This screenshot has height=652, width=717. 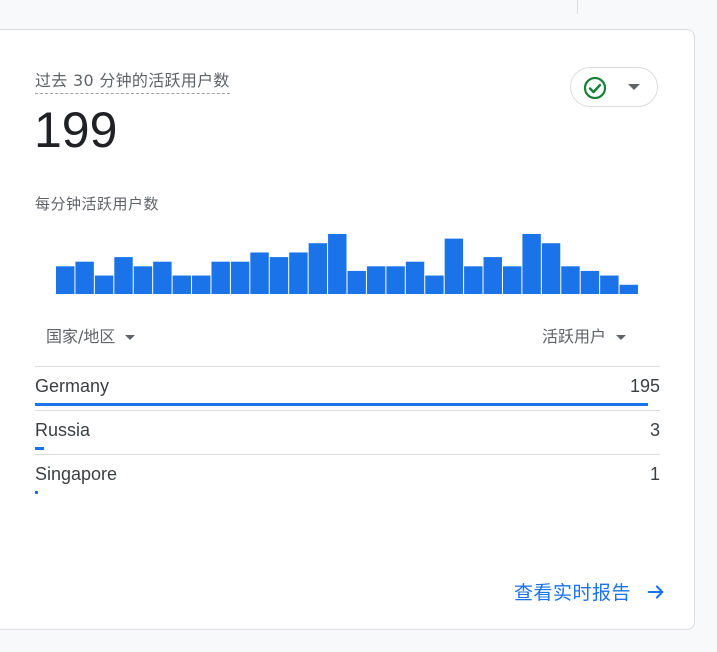 I want to click on top-divider, so click(x=577, y=7).